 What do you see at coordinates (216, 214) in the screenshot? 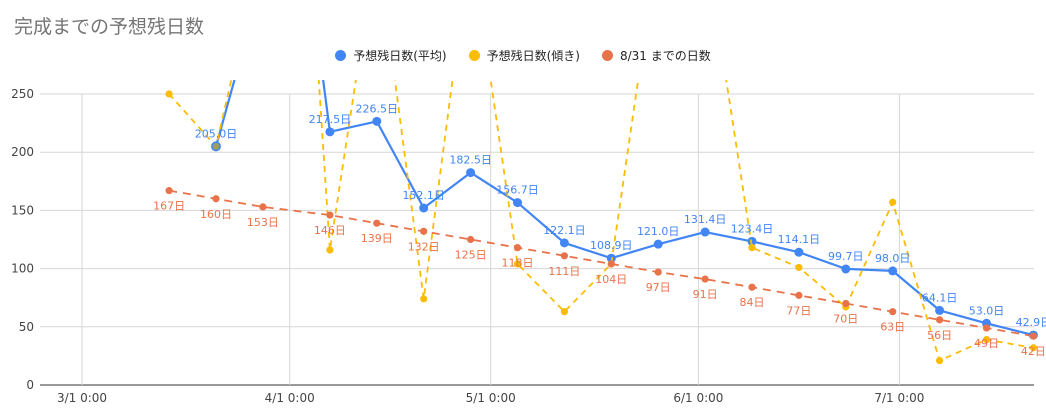
I see `data-label-remaining: 160日` at bounding box center [216, 214].